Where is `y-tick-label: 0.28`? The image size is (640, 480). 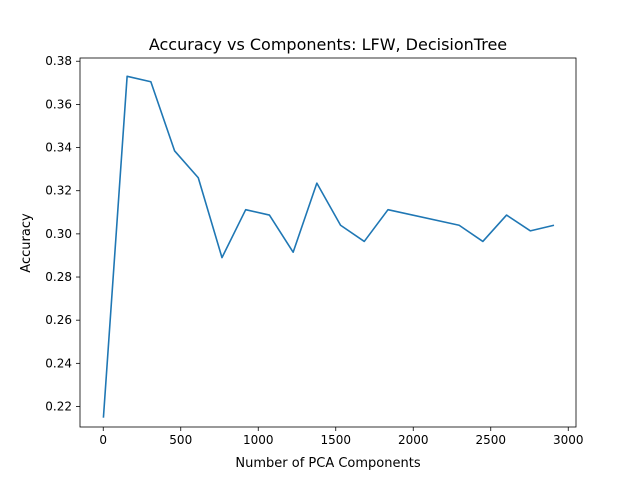
y-tick-label: 0.28 is located at coordinates (58, 277).